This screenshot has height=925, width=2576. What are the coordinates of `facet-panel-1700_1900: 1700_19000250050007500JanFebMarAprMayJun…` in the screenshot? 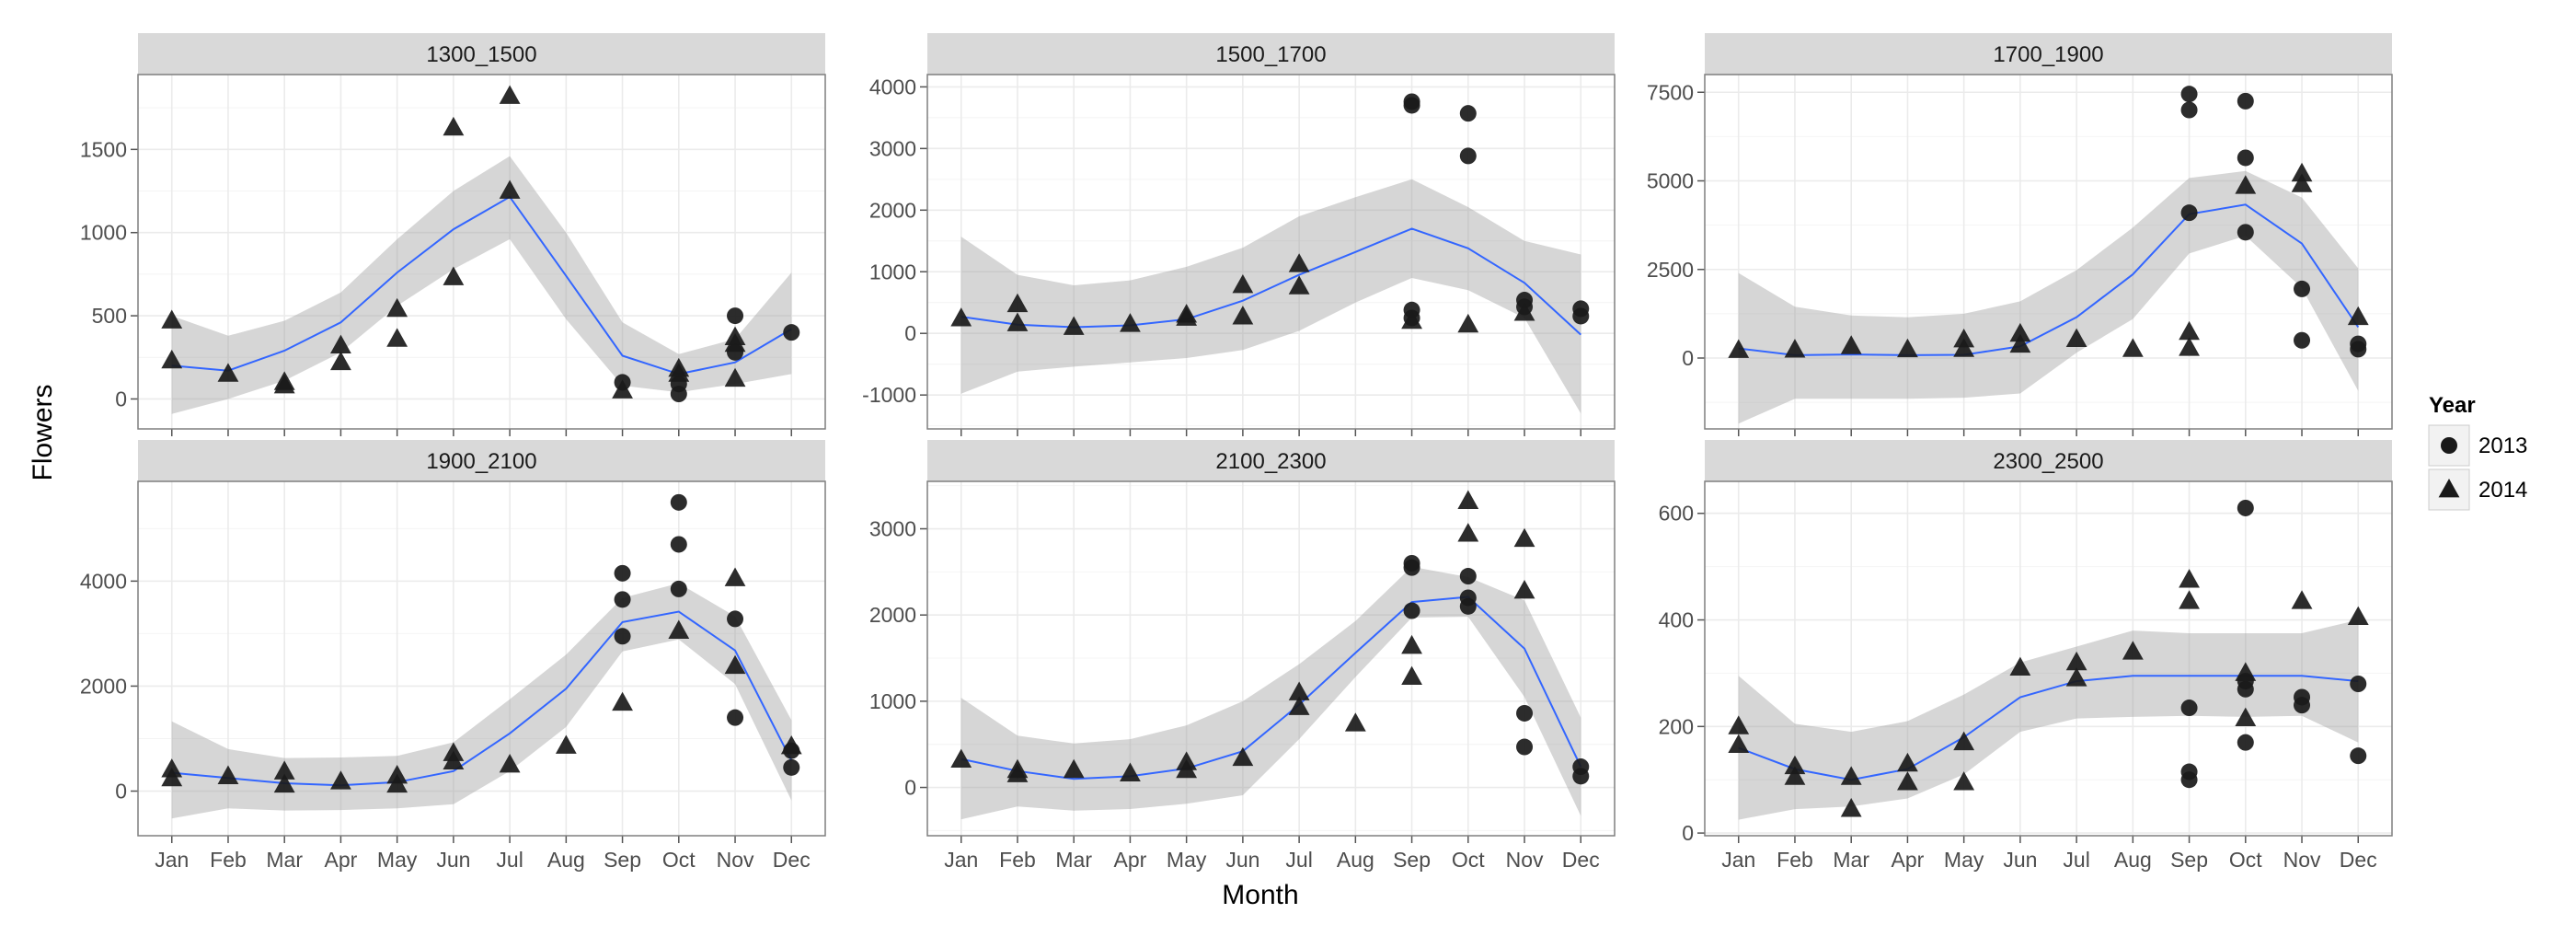 It's located at (2020, 249).